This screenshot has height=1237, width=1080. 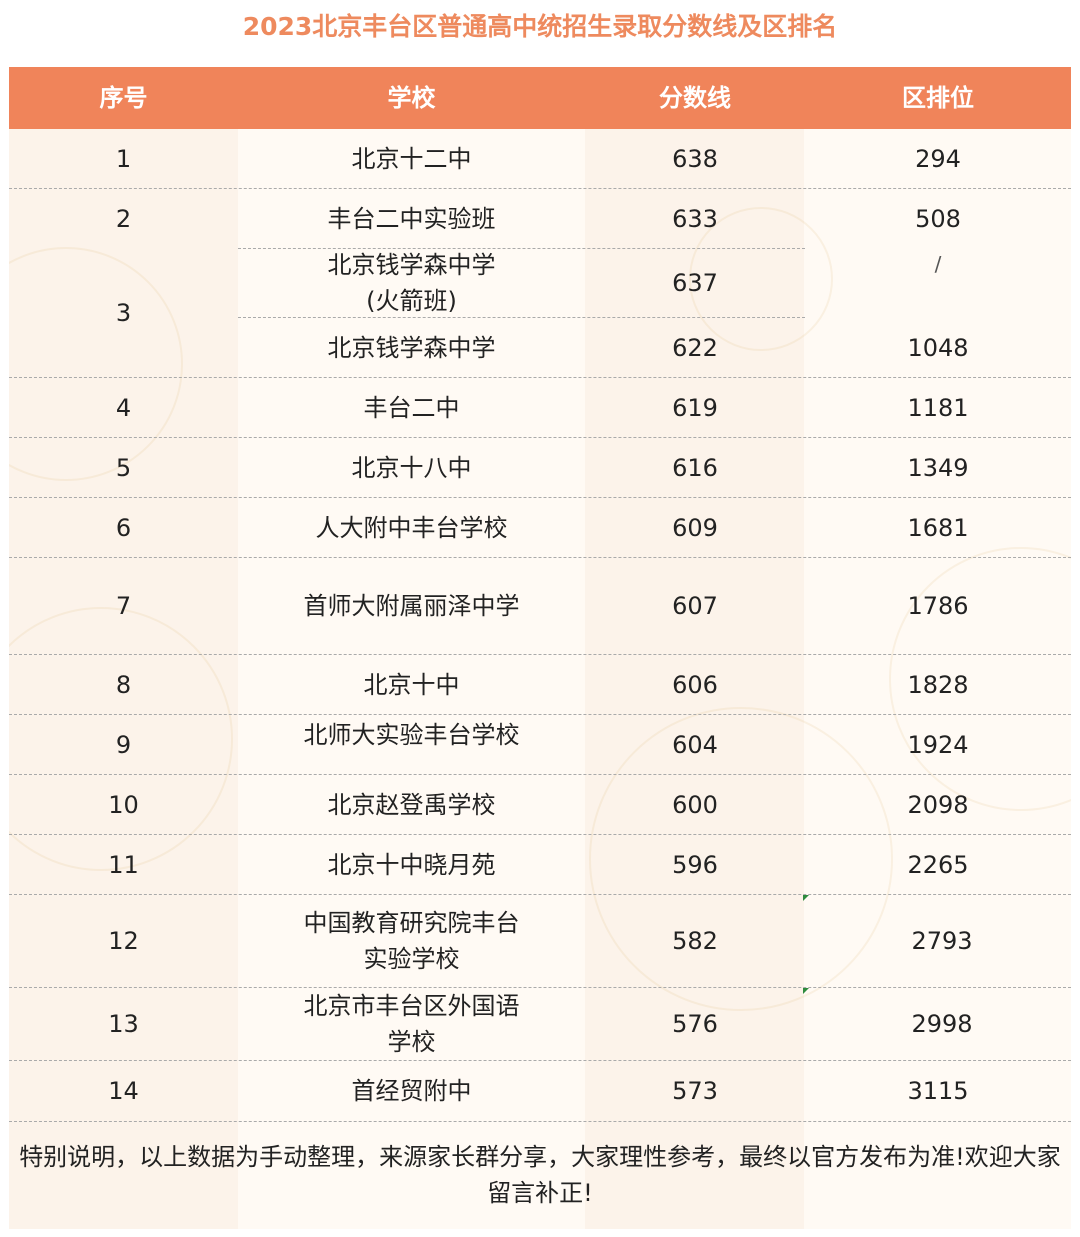 I want to click on row-seq: 12, so click(x=123, y=941).